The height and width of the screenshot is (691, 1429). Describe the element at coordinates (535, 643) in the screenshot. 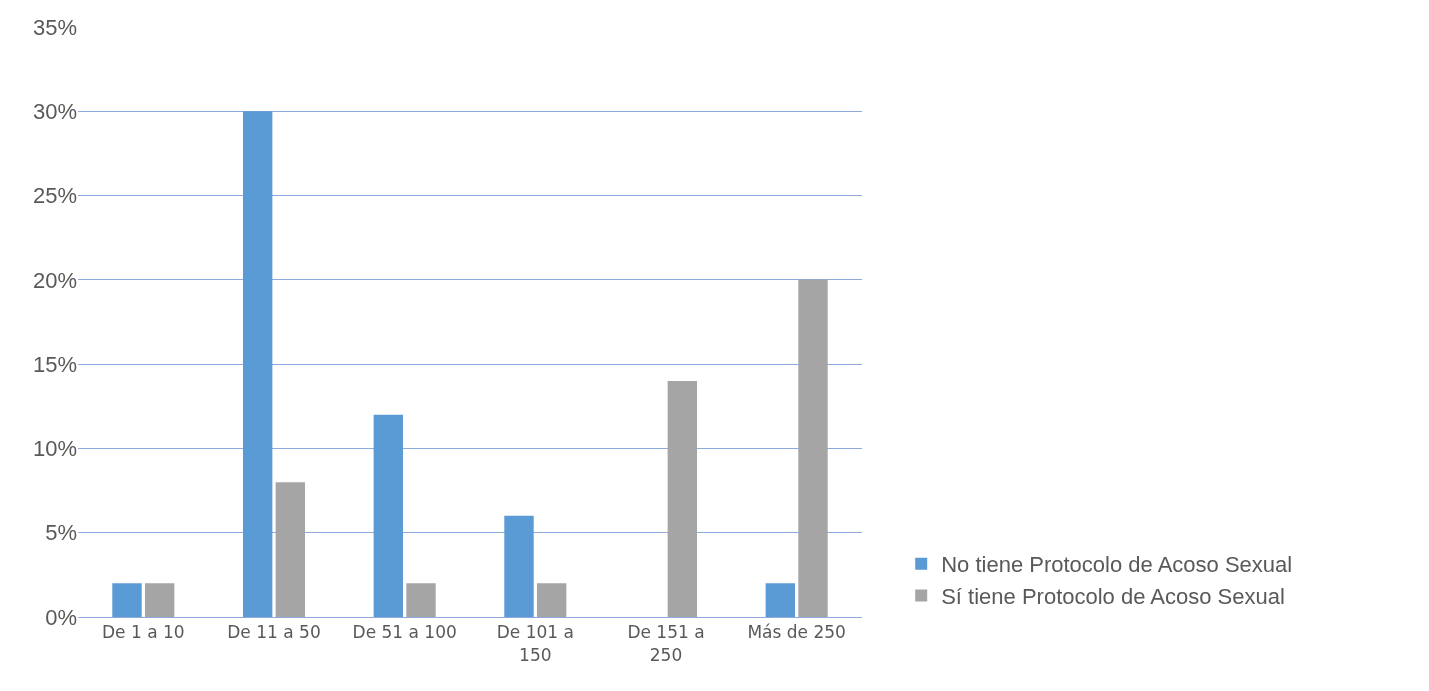

I see `x-tick-label: De 101 a 150` at that location.